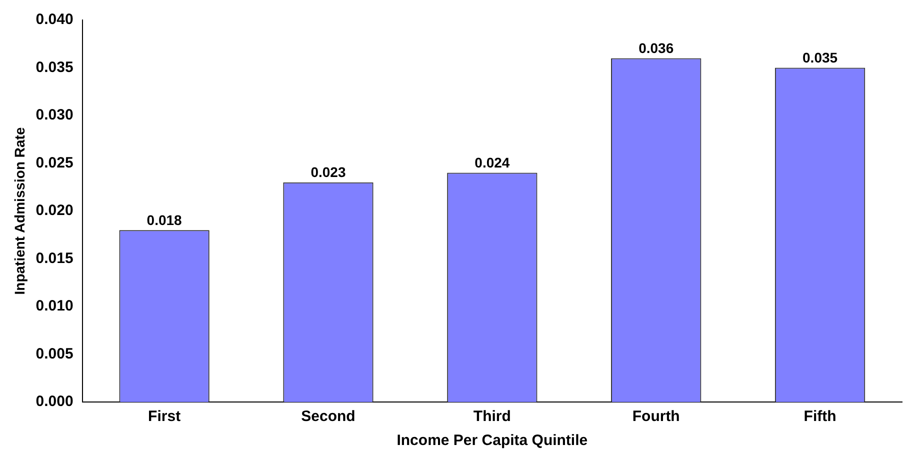 This screenshot has height=458, width=920. What do you see at coordinates (164, 417) in the screenshot?
I see `x-tick-label: First` at bounding box center [164, 417].